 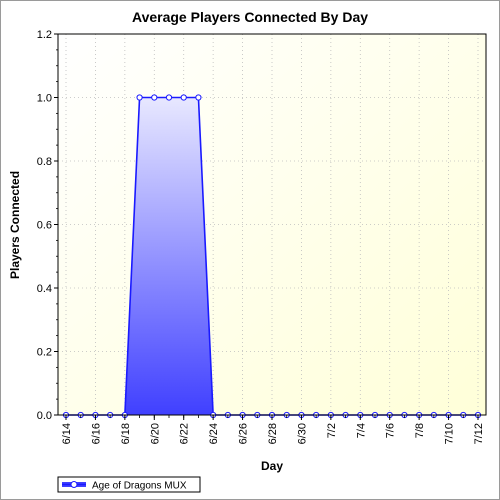 I want to click on y-axis-title: Players Connected, so click(x=15, y=225).